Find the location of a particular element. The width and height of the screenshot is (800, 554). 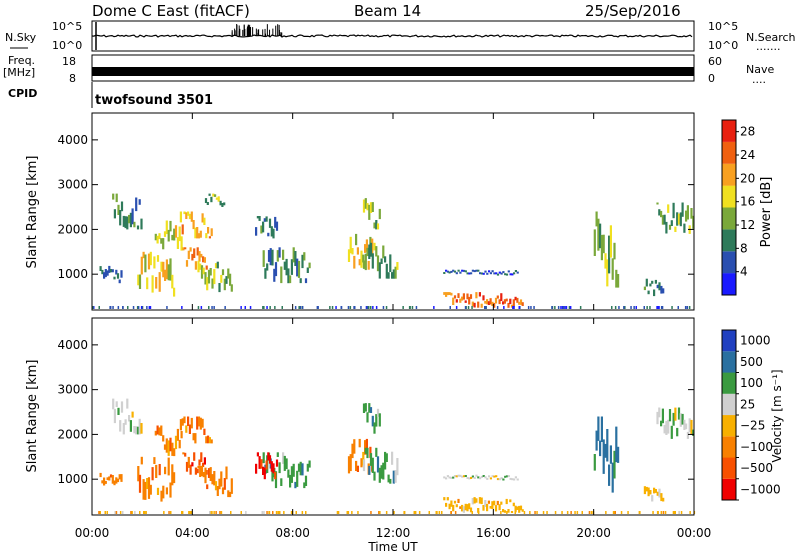

velocity-colorbar: 1000 500 100 25 −25 −100 −500 −1000 is located at coordinates (751, 415).